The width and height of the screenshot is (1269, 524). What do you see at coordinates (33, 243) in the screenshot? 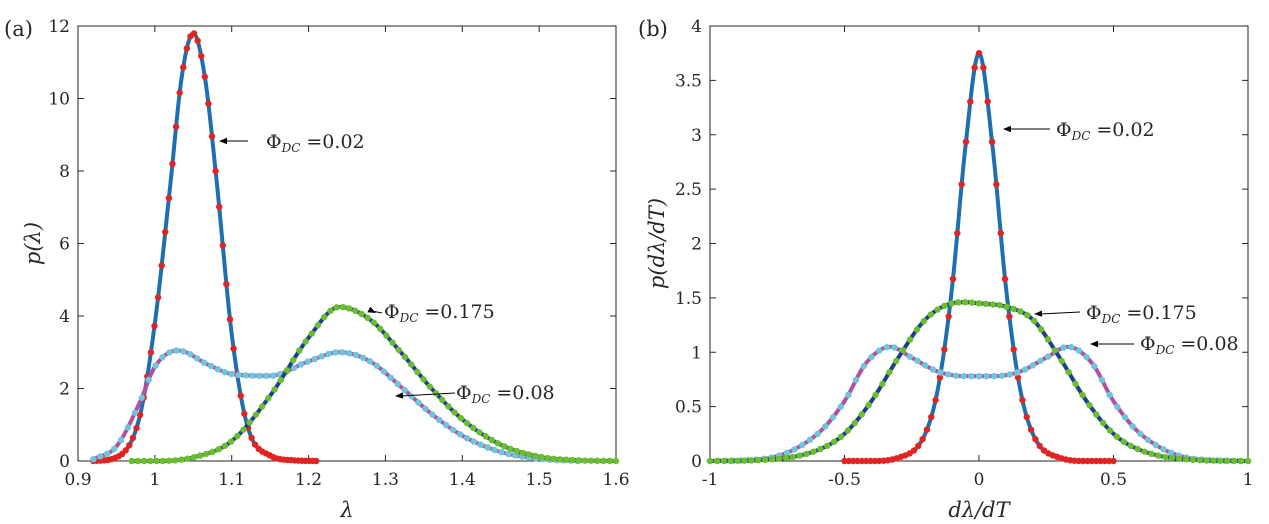
I see `y-axis-label: p(λ)` at bounding box center [33, 243].